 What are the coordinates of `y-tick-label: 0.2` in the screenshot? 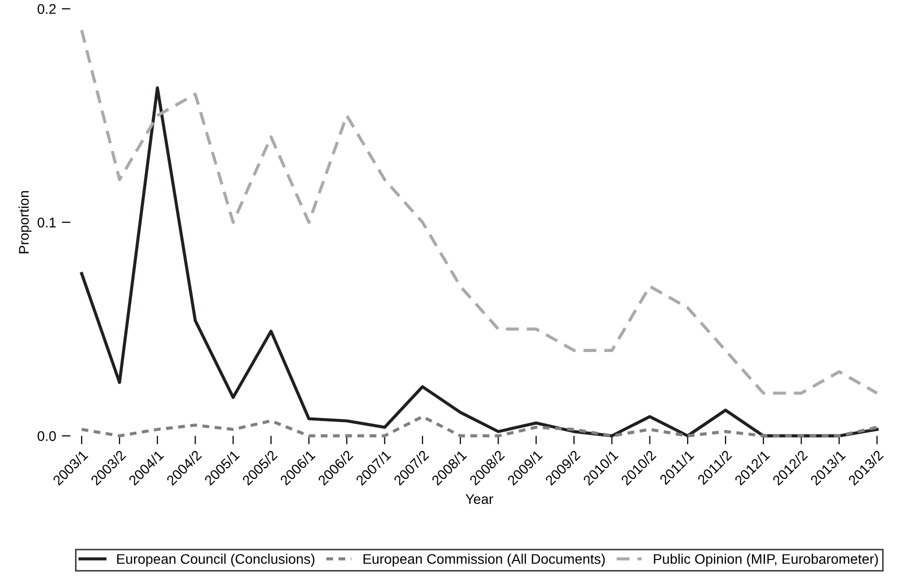 It's located at (47, 9).